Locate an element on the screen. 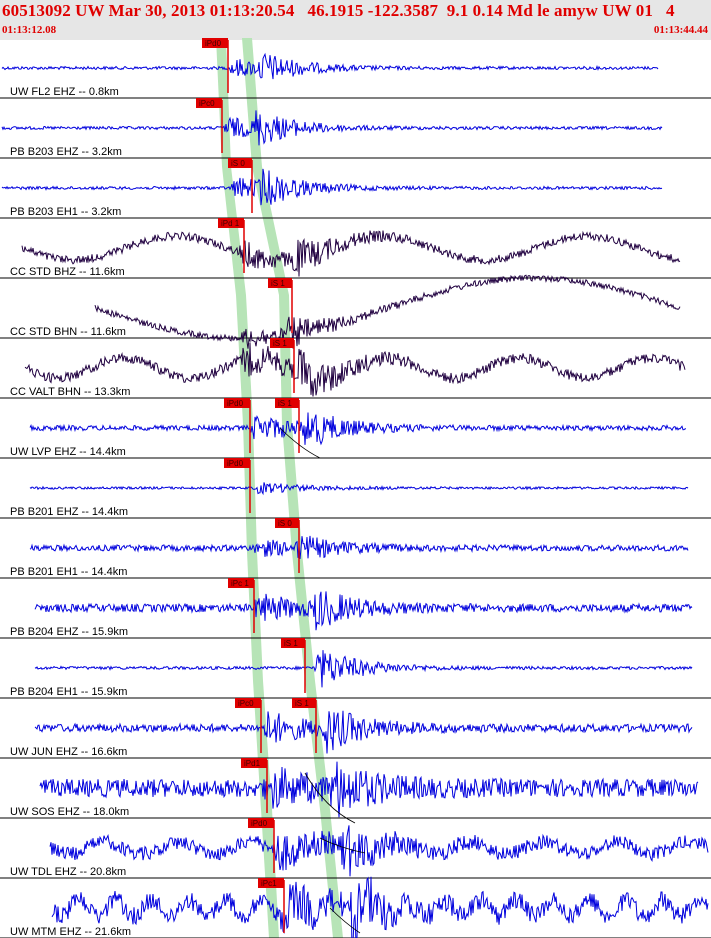 The height and width of the screenshot is (938, 711). p-pick-label: iPd 1 is located at coordinates (230, 223).